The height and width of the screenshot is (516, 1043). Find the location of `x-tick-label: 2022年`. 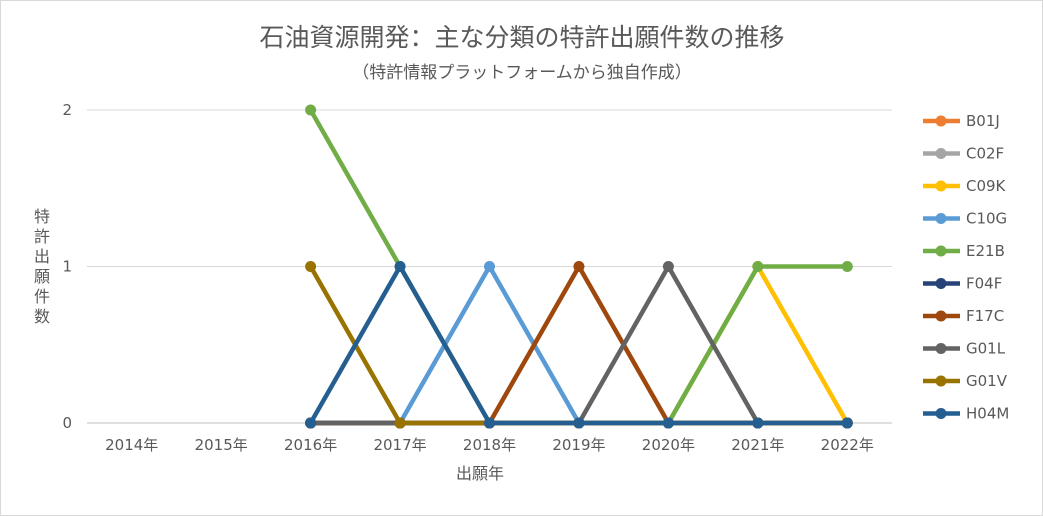

x-tick-label: 2022年 is located at coordinates (847, 445).